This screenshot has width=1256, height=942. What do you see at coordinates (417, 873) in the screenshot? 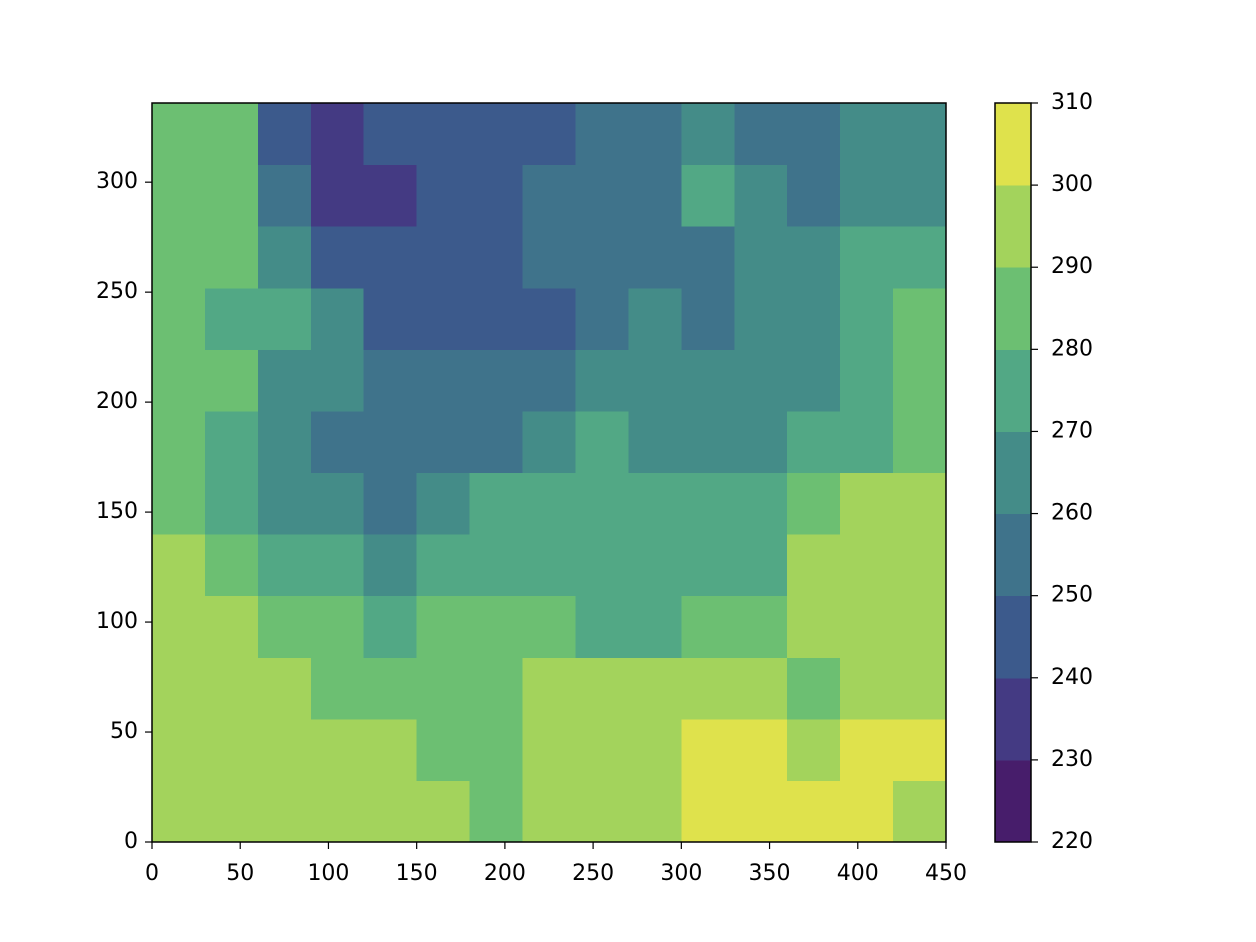
I see `x-tick-label: 150` at bounding box center [417, 873].